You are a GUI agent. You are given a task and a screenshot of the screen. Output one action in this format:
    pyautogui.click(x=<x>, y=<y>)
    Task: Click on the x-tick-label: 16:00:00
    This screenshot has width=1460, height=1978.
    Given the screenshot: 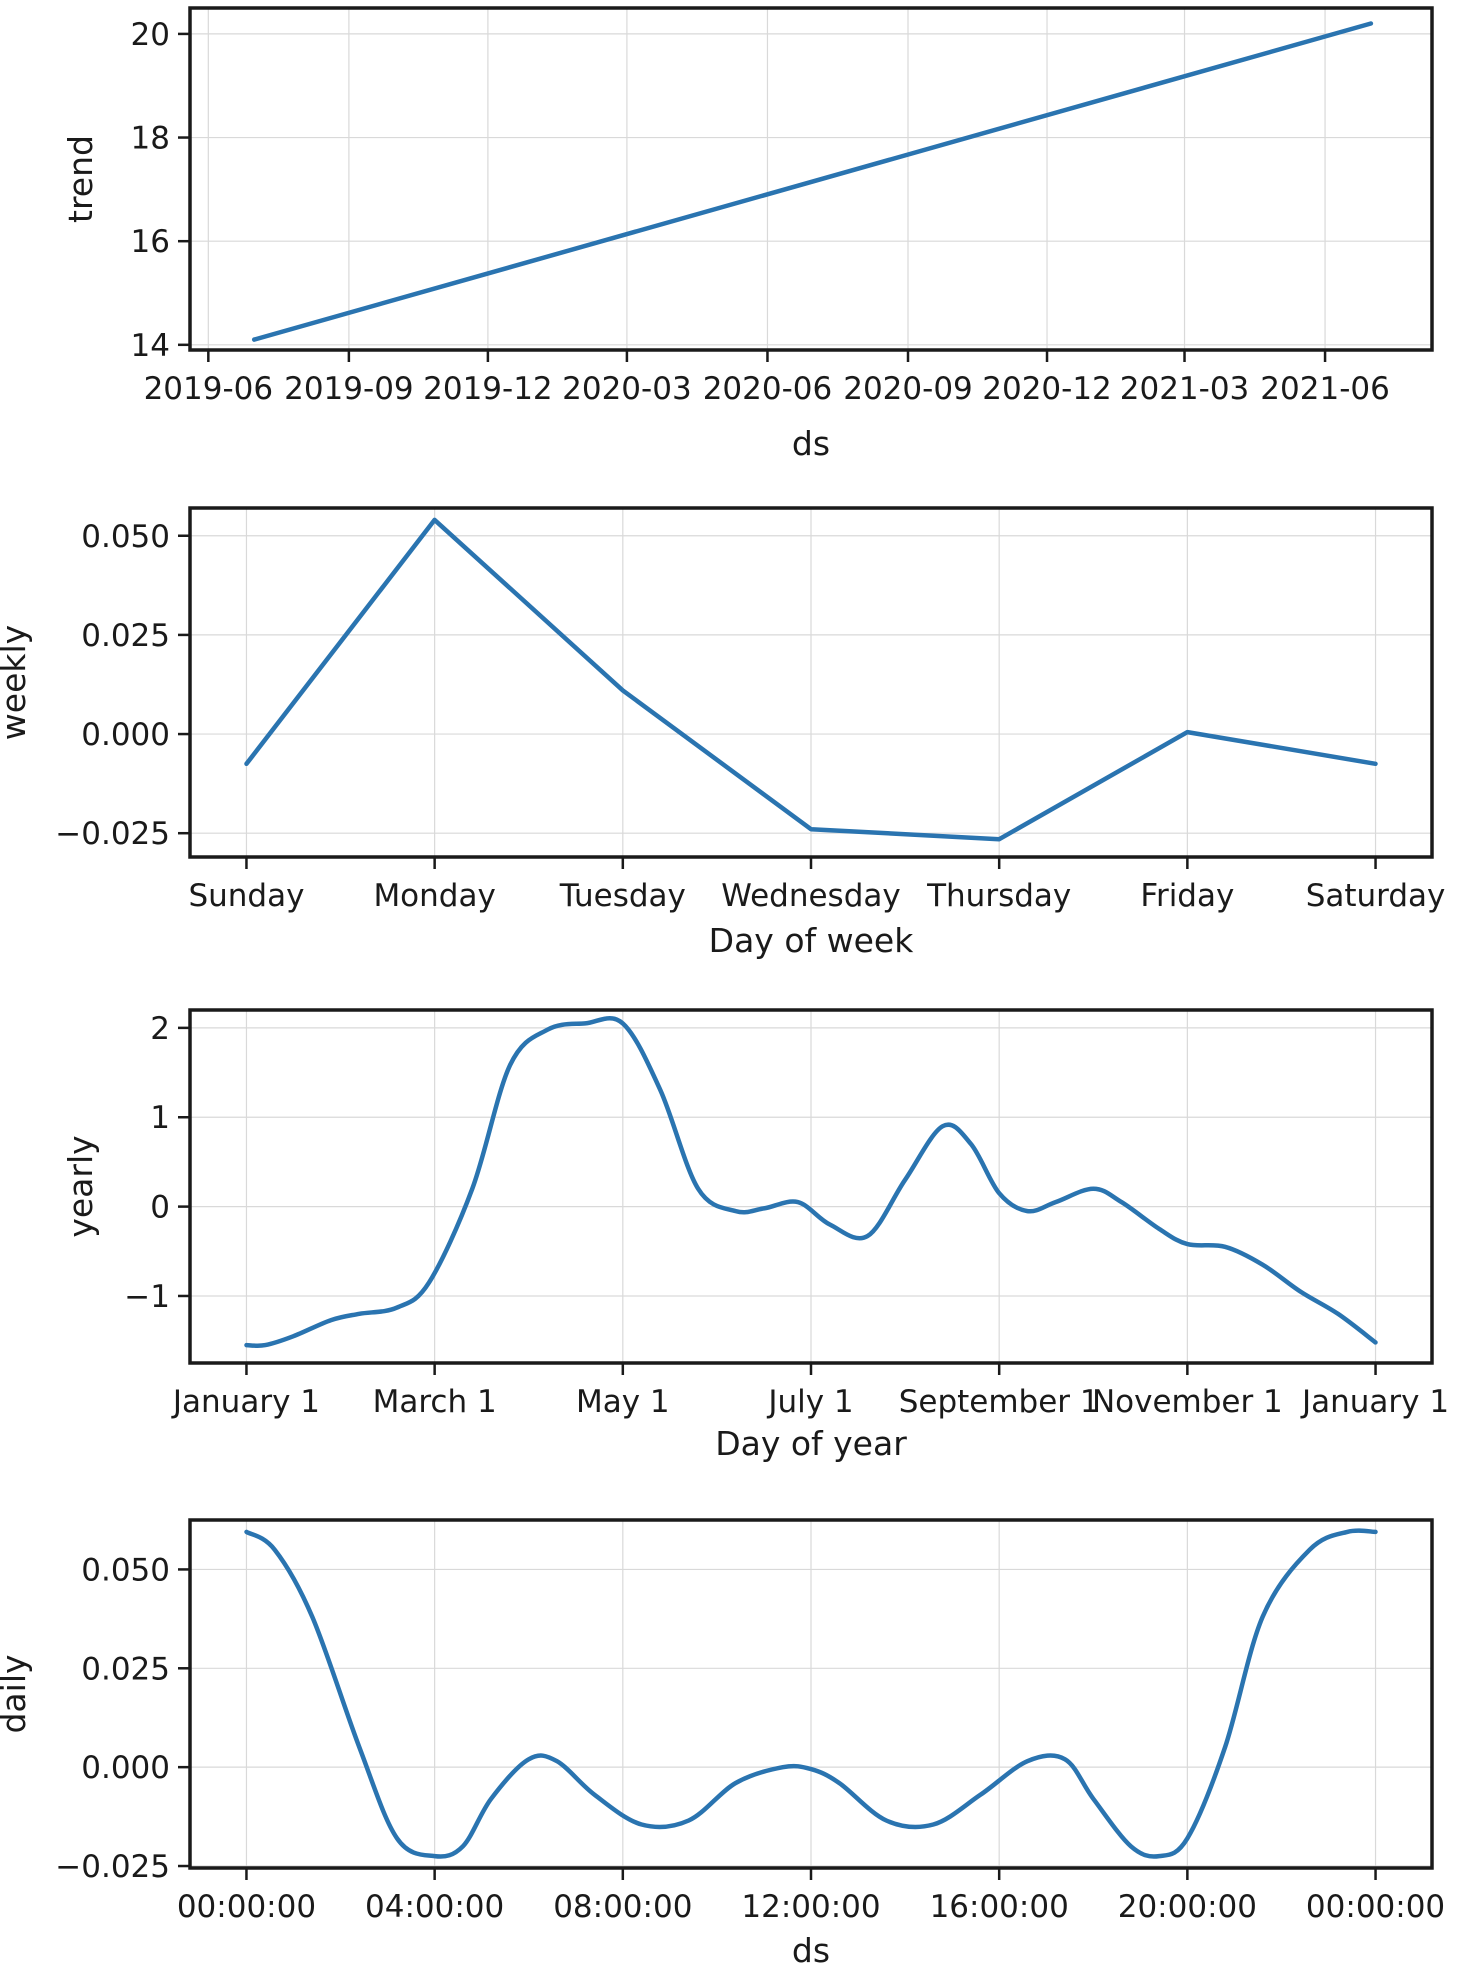 What is the action you would take?
    pyautogui.click(x=999, y=1907)
    